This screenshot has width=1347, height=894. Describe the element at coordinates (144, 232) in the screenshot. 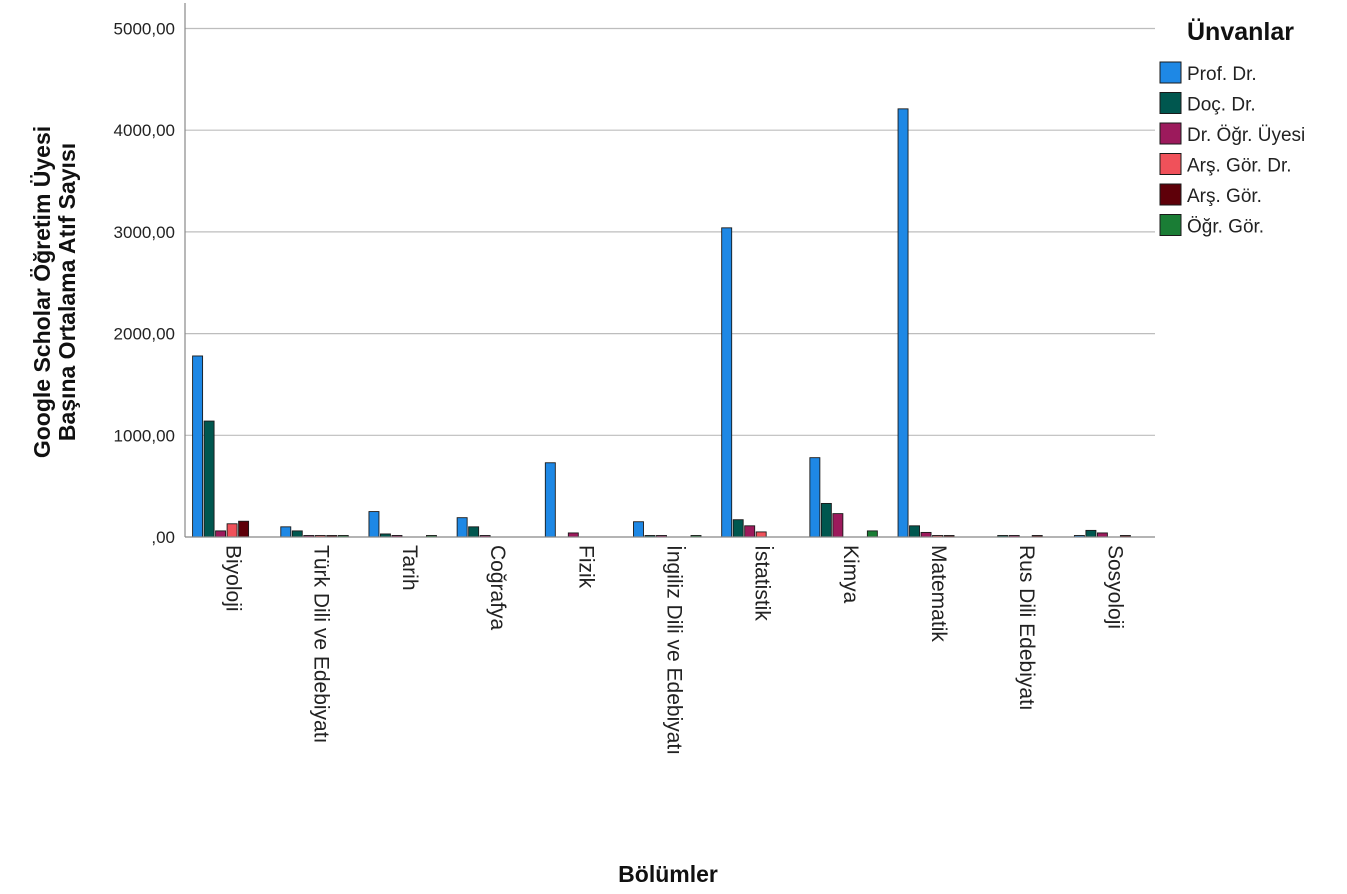

I see `y-tick-label: 3000,00` at that location.